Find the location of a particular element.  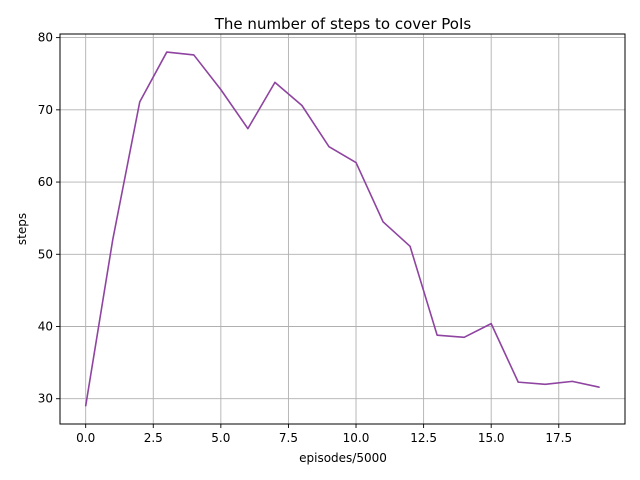

x-tick-label: 15.0 is located at coordinates (491, 438).